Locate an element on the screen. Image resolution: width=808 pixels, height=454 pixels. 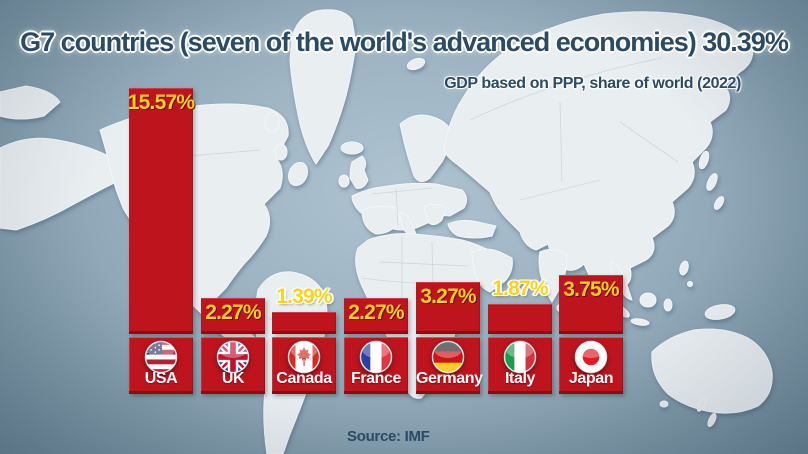
country-block-japan: Japan is located at coordinates (591, 365).